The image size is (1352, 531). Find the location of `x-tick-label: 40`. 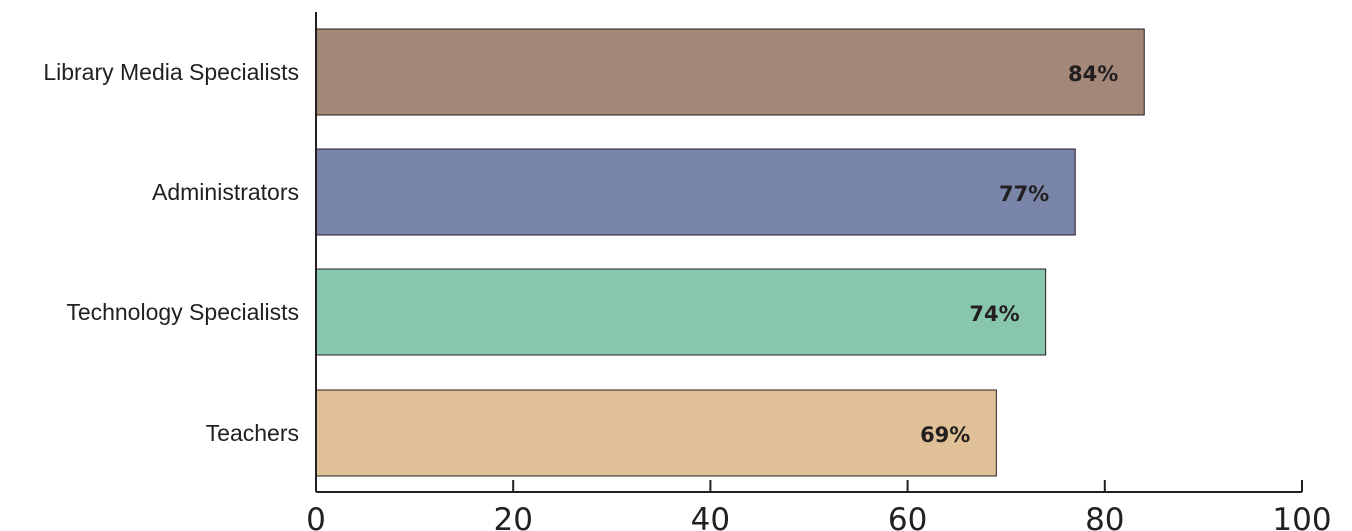

x-tick-label: 40 is located at coordinates (710, 516).